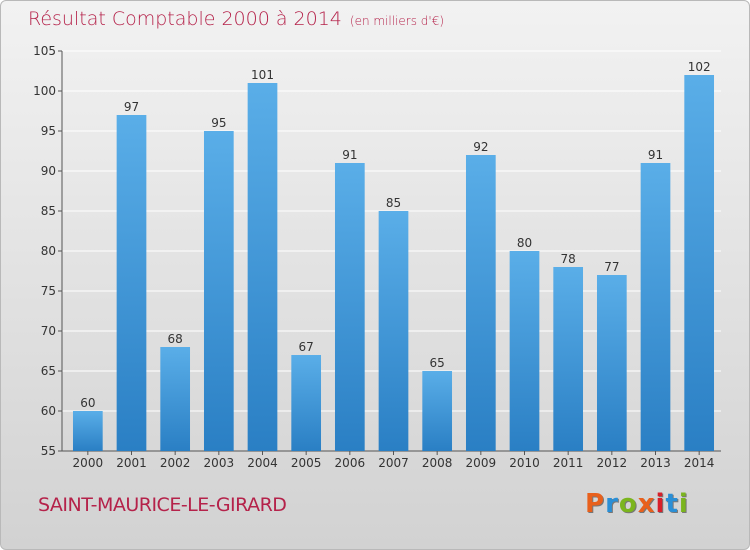 The image size is (750, 550). Describe the element at coordinates (672, 504) in the screenshot. I see `logo-letter: t` at that location.